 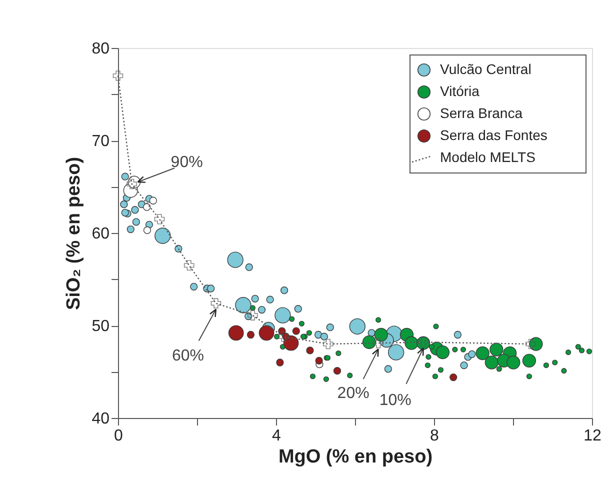 What do you see at coordinates (188, 355) in the screenshot?
I see `annotation: 60%` at bounding box center [188, 355].